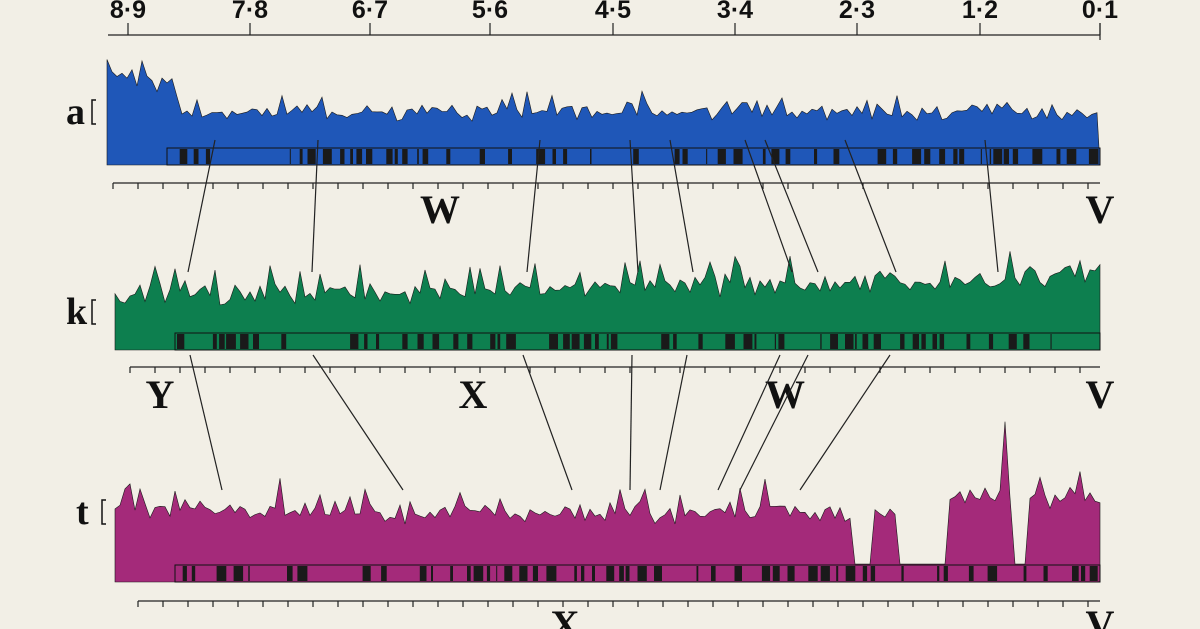 Image resolution: width=1200 pixels, height=629 pixels. Describe the element at coordinates (77, 312) in the screenshot. I see `panel-label: k` at that location.